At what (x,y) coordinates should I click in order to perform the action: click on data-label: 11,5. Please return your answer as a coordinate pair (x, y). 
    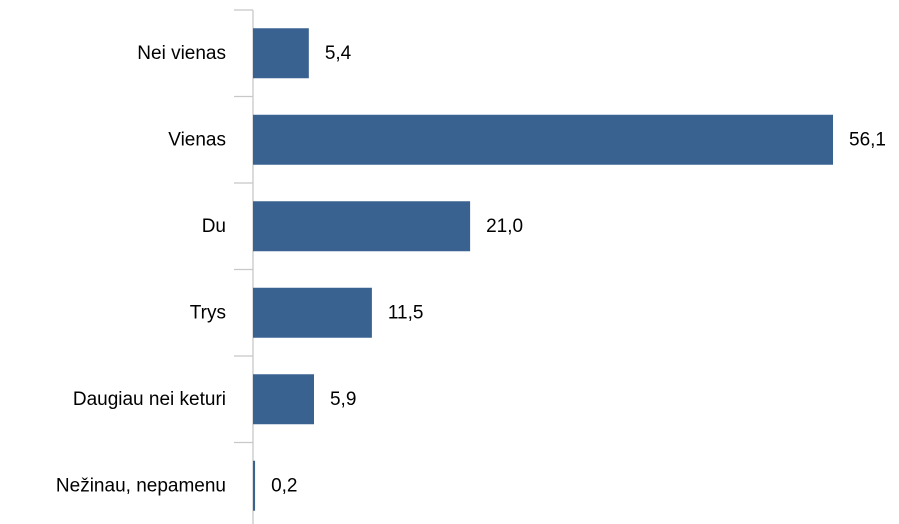
    Looking at the image, I should click on (406, 312).